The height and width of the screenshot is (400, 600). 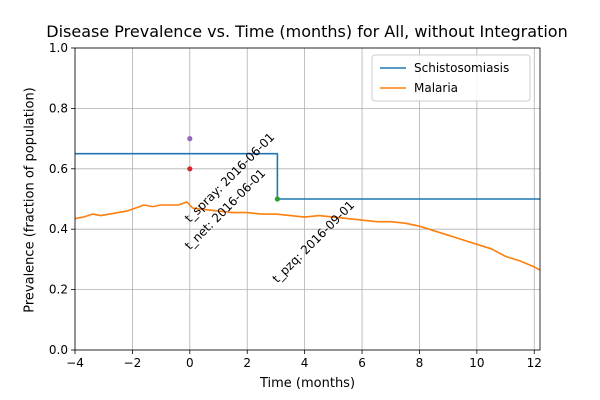 What do you see at coordinates (247, 363) in the screenshot?
I see `x-tick-label: 2` at bounding box center [247, 363].